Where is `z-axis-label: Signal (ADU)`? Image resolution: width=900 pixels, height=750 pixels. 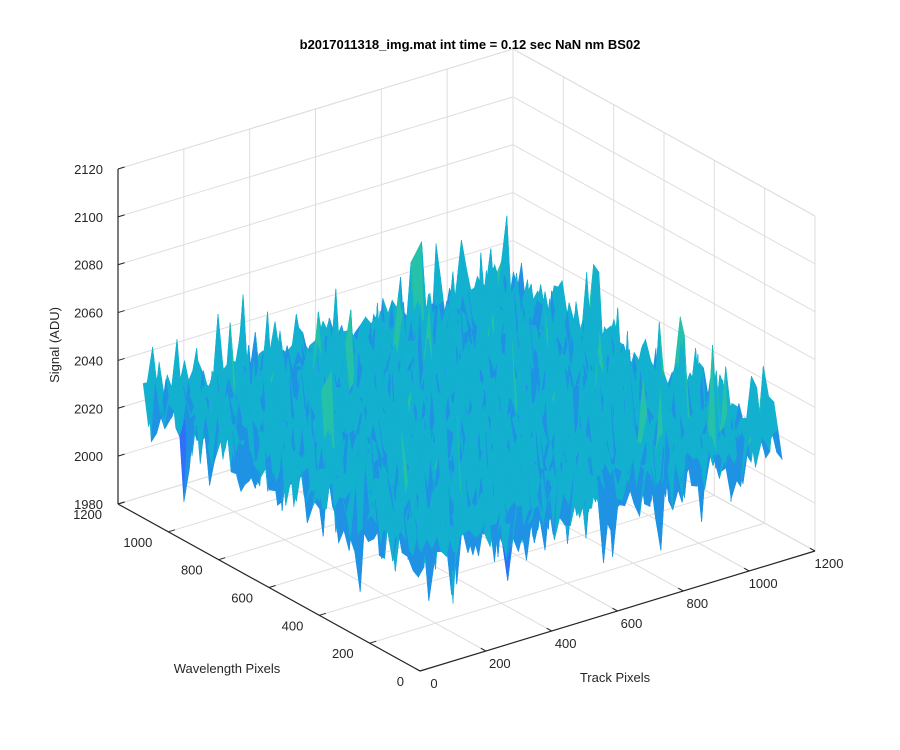
z-axis-label: Signal (ADU) is located at coordinates (54, 345).